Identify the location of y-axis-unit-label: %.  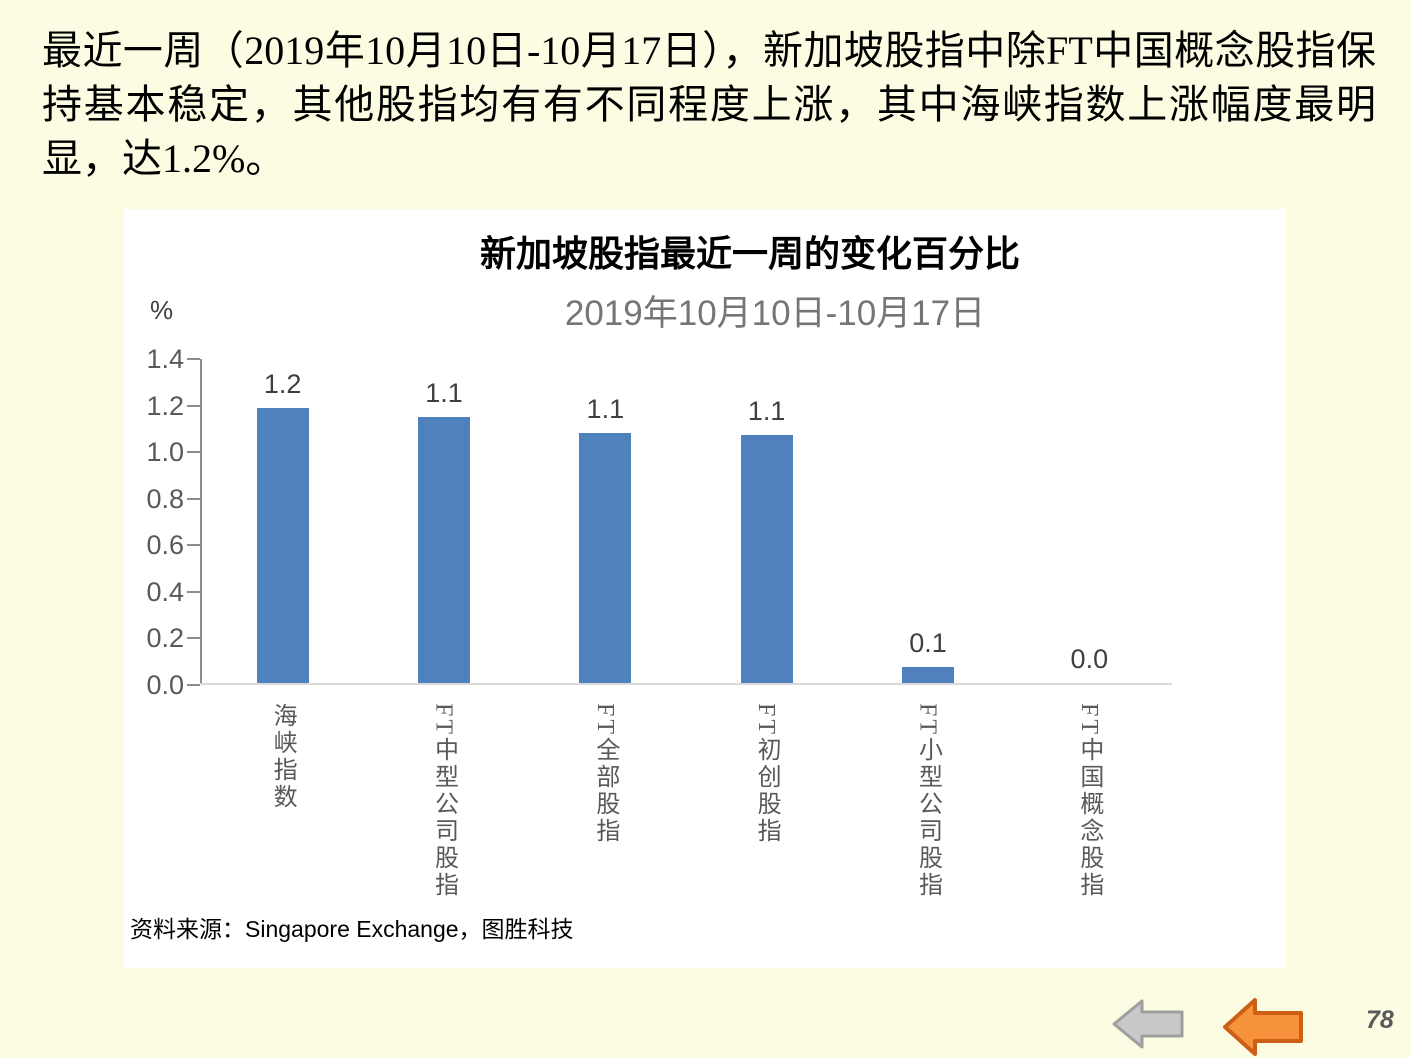
(162, 310).